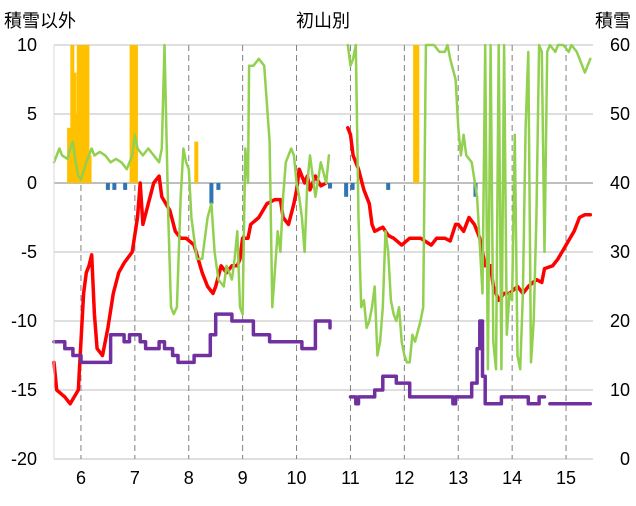  What do you see at coordinates (625, 459) in the screenshot?
I see `y-right-tick-label: 0` at bounding box center [625, 459].